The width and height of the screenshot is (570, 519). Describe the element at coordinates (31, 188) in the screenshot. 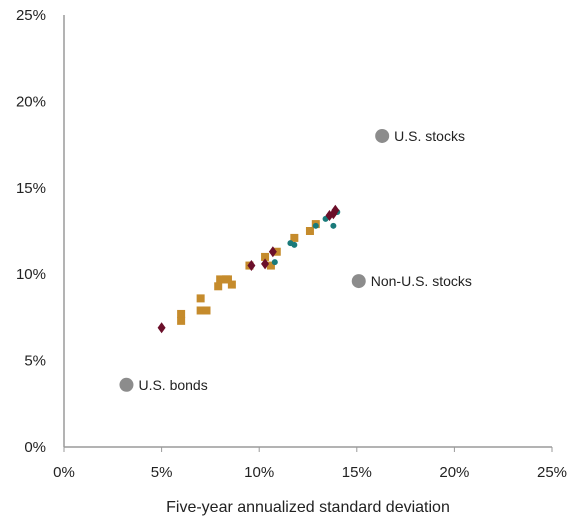

I see `y-tick-label: 15%` at that location.